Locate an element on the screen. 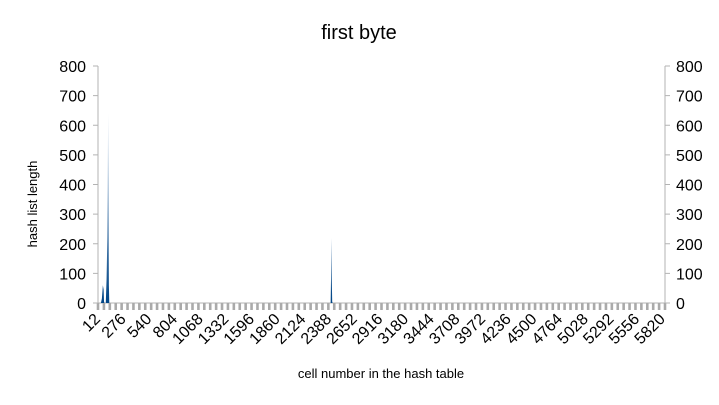 Image resolution: width=719 pixels, height=405 pixels. y-tick-label-right: 400 is located at coordinates (689, 186).